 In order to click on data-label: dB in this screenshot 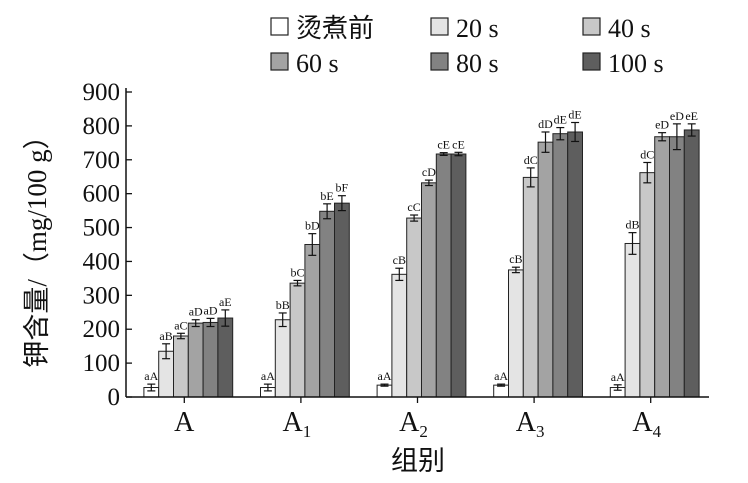, I will do `click(632, 225)`.